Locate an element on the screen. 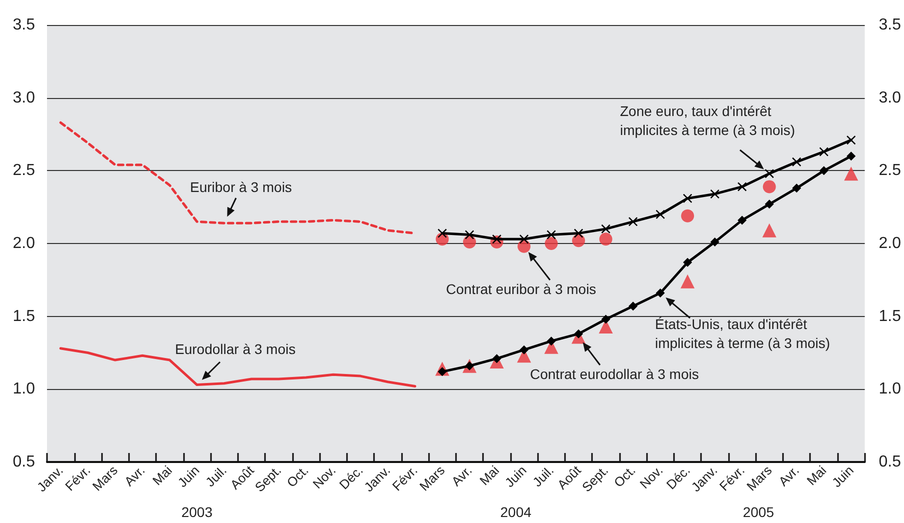 This screenshot has width=904, height=523. text: 2004 is located at coordinates (515, 512).